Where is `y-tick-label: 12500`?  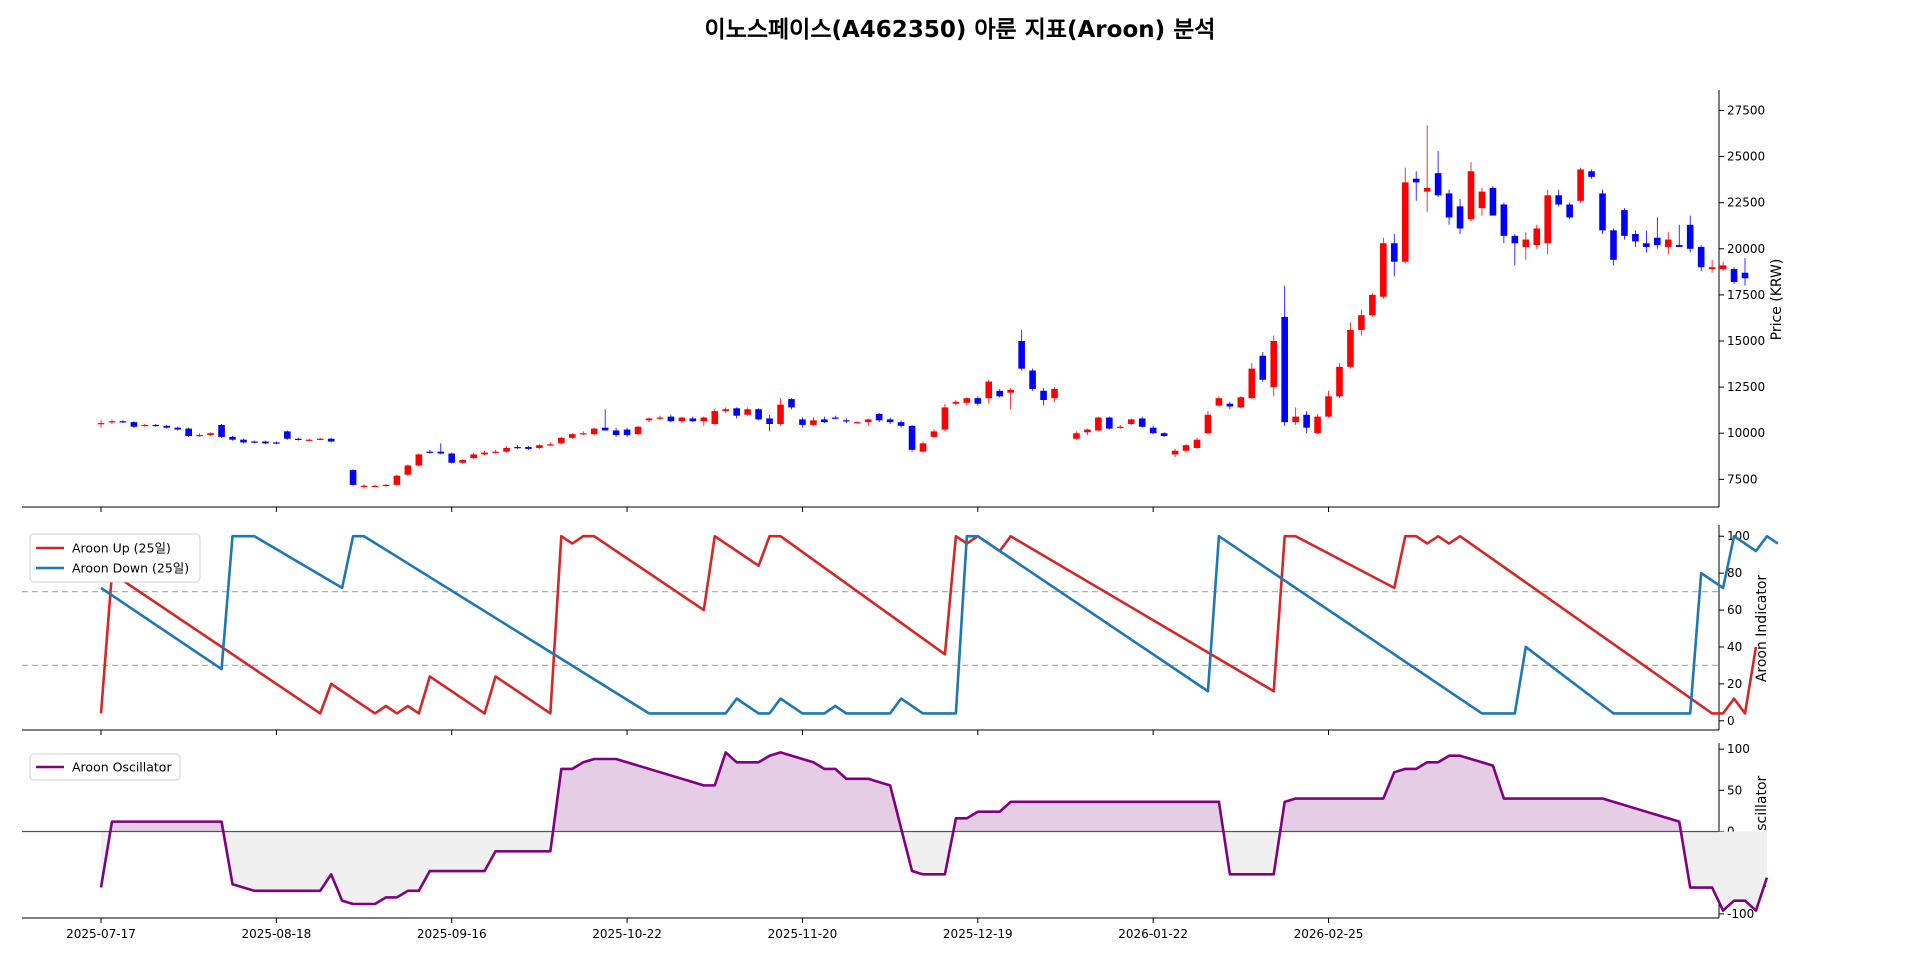
y-tick-label: 12500 is located at coordinates (1746, 387).